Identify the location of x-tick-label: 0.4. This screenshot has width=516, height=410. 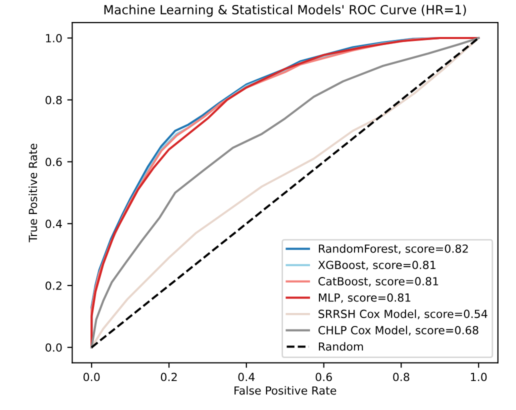
(246, 377).